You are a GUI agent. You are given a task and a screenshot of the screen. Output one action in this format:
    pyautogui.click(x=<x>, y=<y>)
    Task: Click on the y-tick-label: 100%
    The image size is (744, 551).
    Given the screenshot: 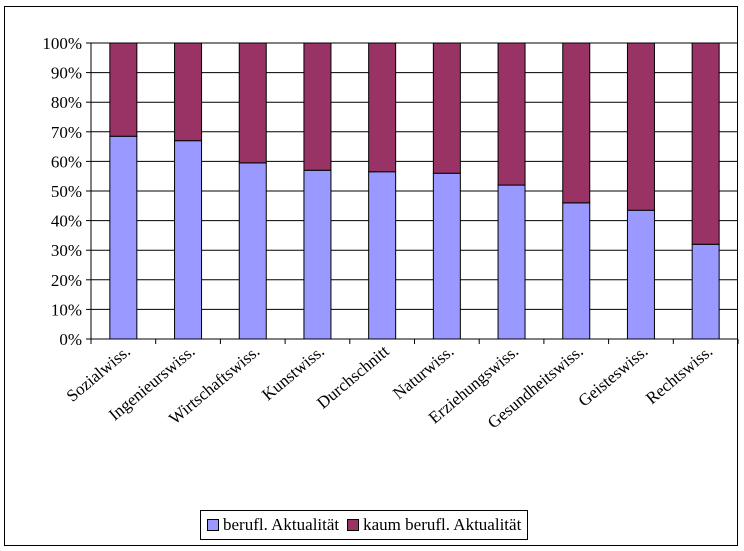 What is the action you would take?
    pyautogui.click(x=62, y=43)
    